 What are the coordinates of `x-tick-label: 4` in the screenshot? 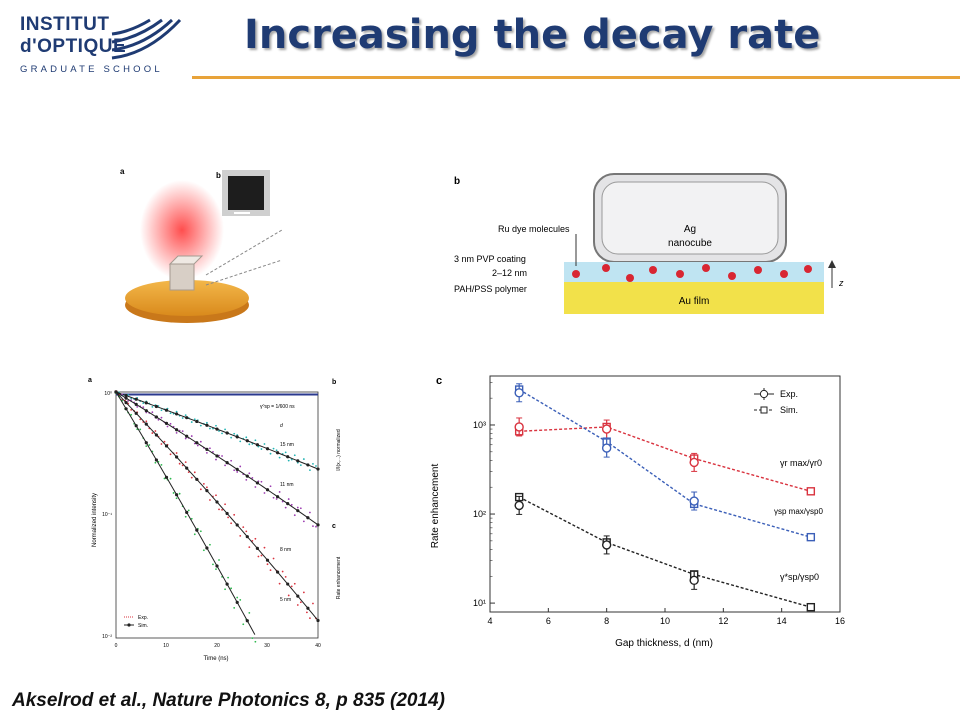 It's located at (489, 621).